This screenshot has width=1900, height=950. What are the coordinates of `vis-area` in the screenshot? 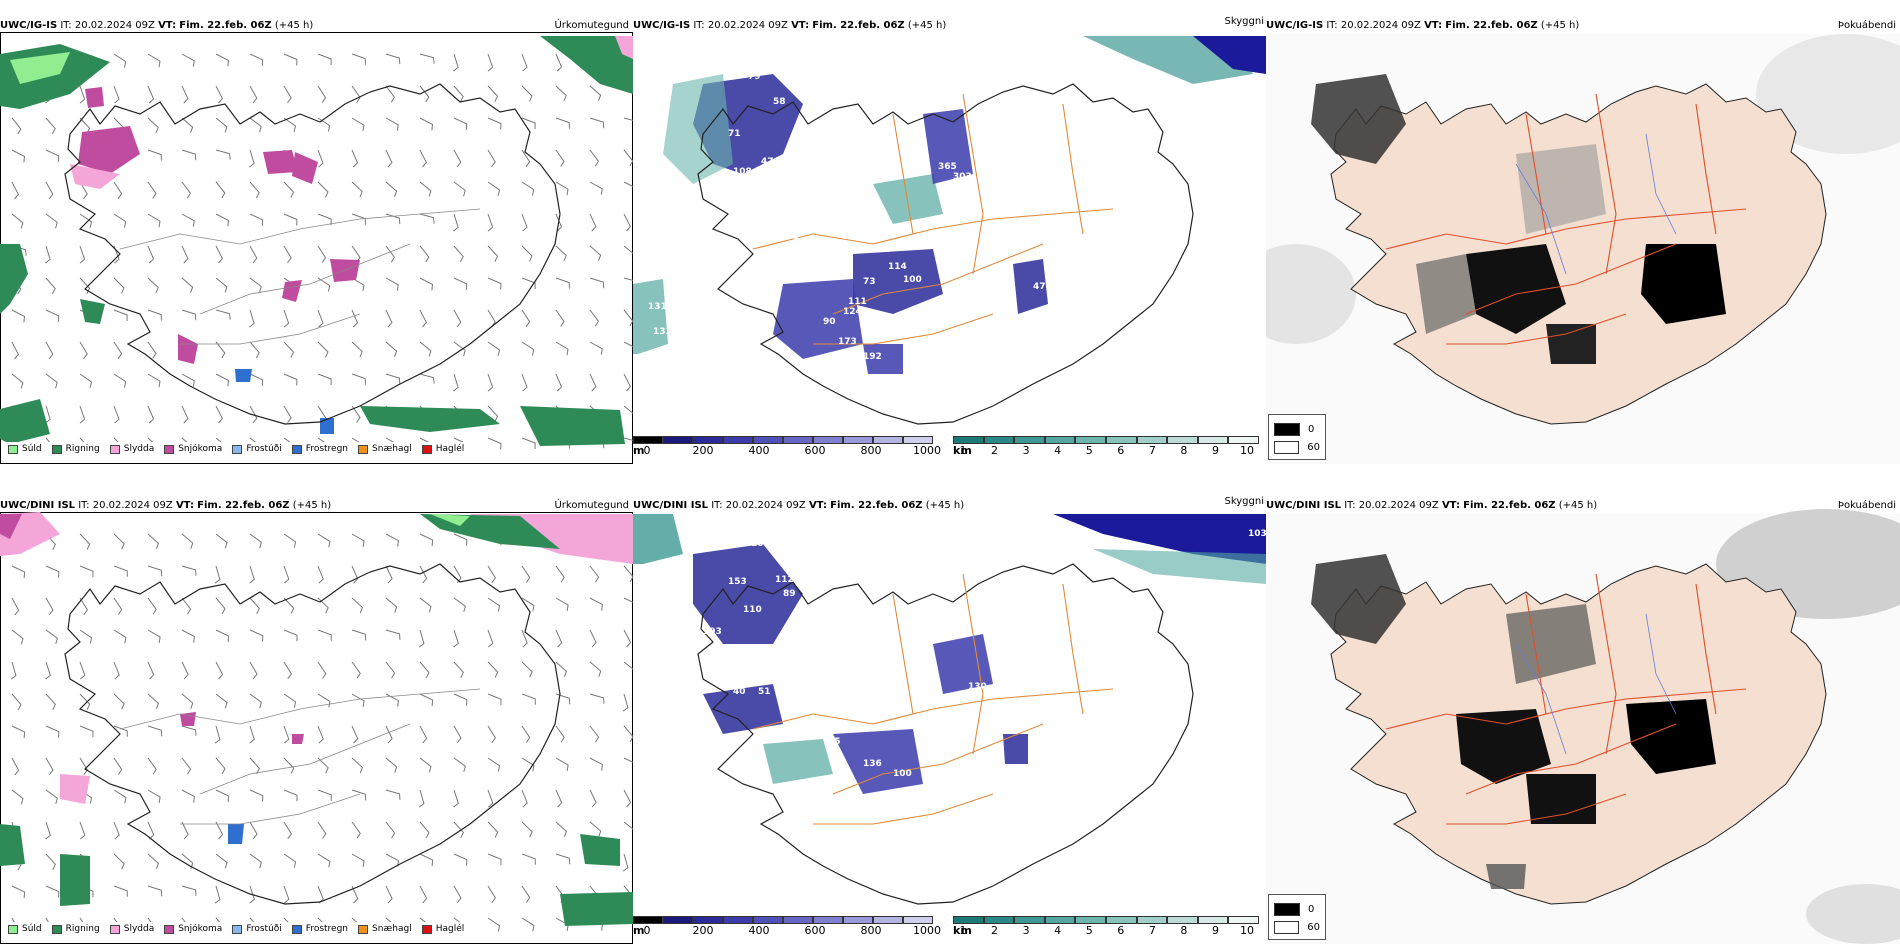 It's located at (650, 316).